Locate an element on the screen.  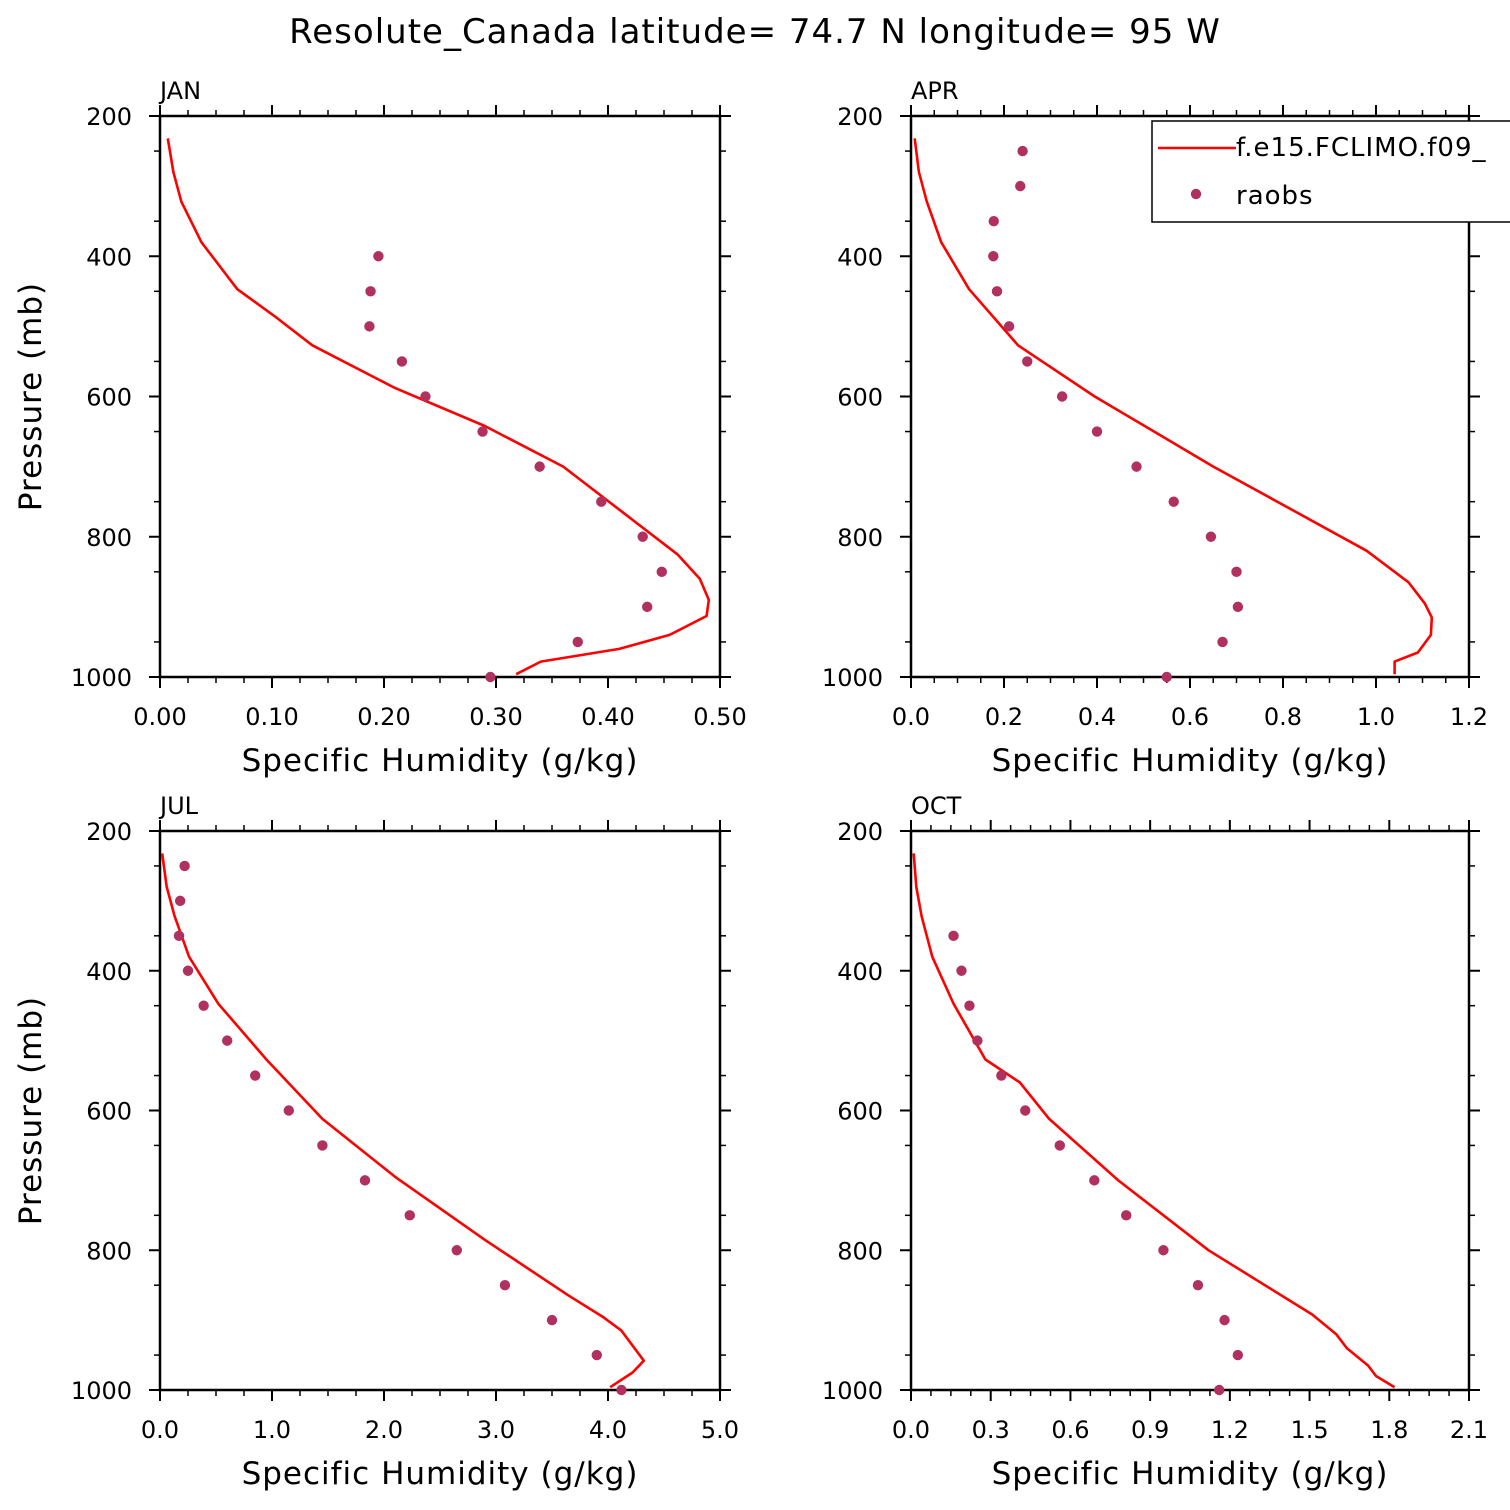
legend-obs-label: raobs is located at coordinates (1275, 196).